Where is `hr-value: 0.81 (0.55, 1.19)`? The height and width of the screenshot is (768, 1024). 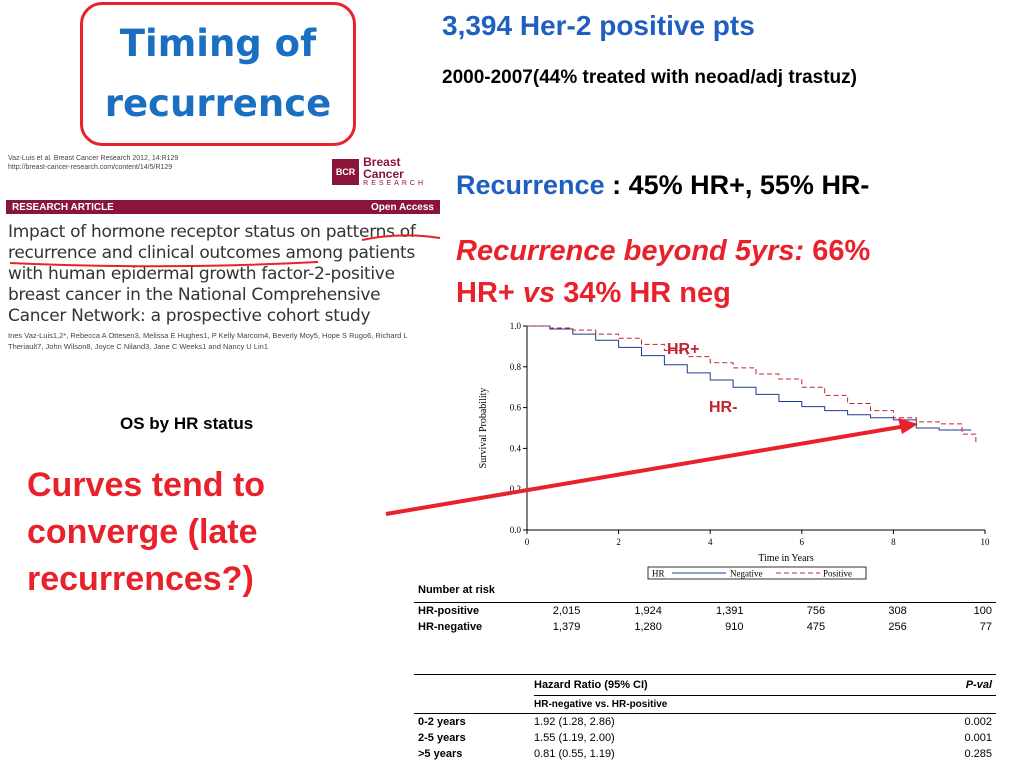 hr-value: 0.81 (0.55, 1.19) is located at coordinates (574, 754).